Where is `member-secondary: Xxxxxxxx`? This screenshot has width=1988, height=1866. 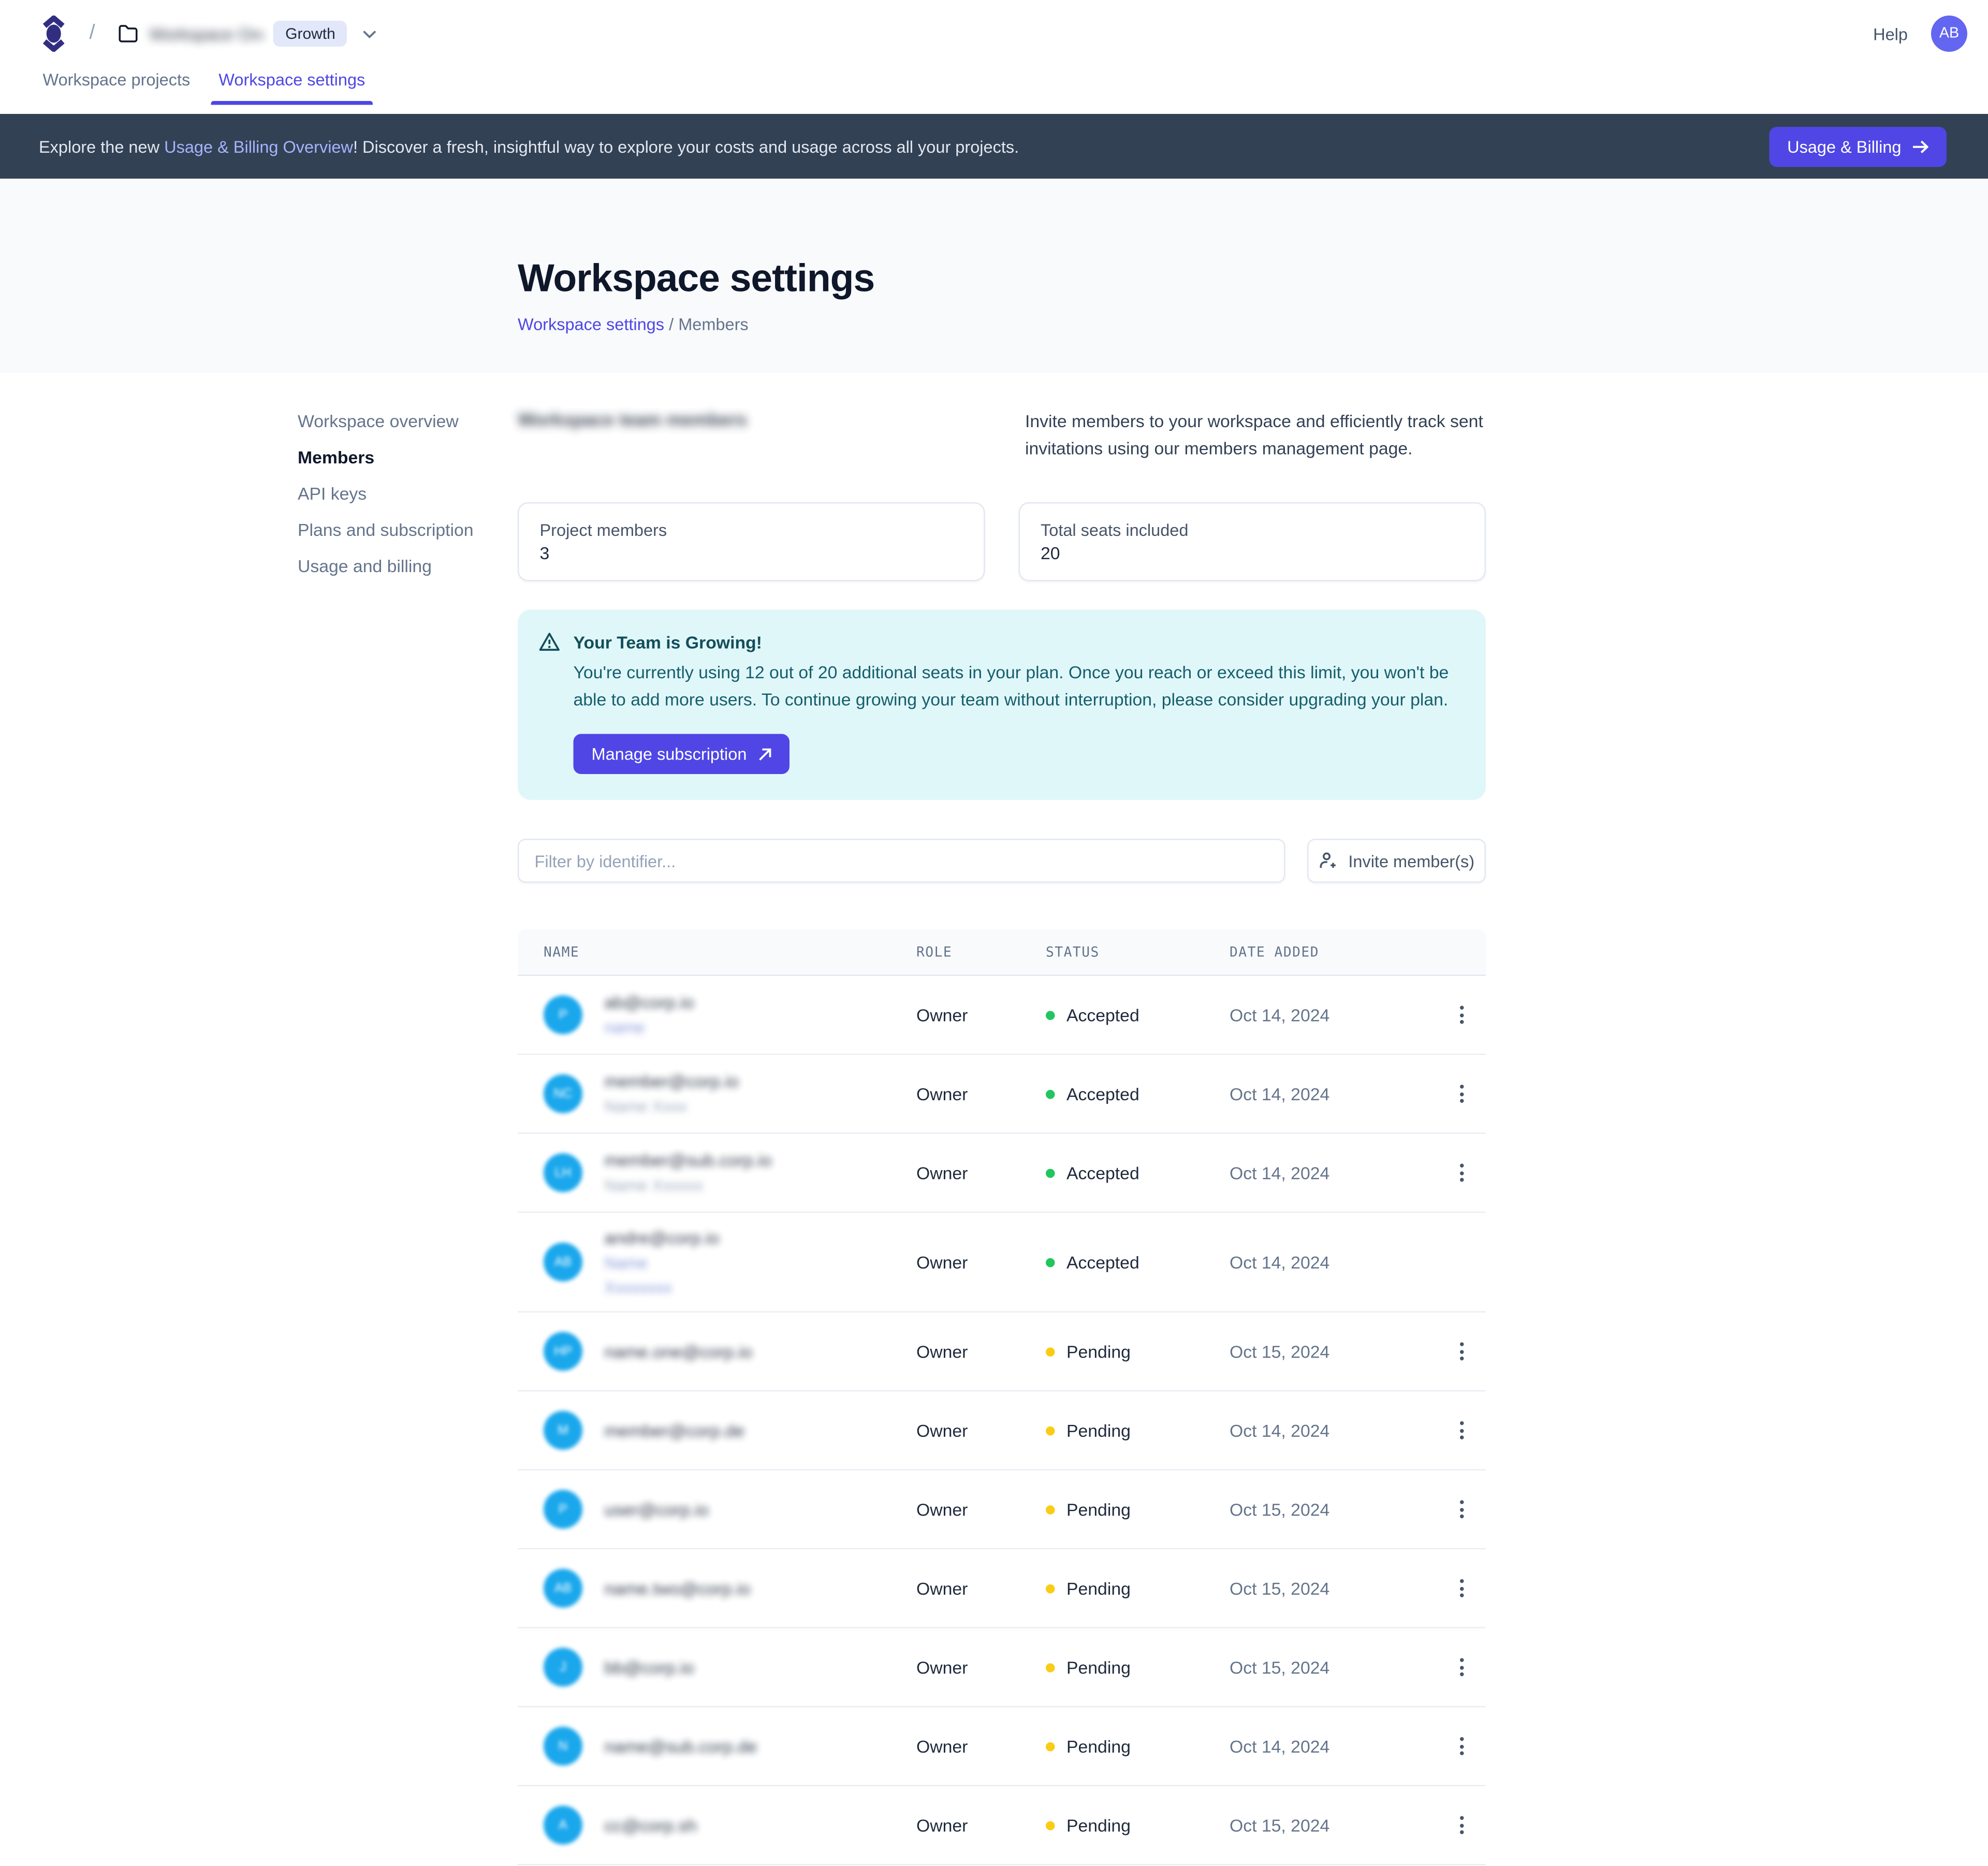
member-secondary: Xxxxxxxx is located at coordinates (638, 1287).